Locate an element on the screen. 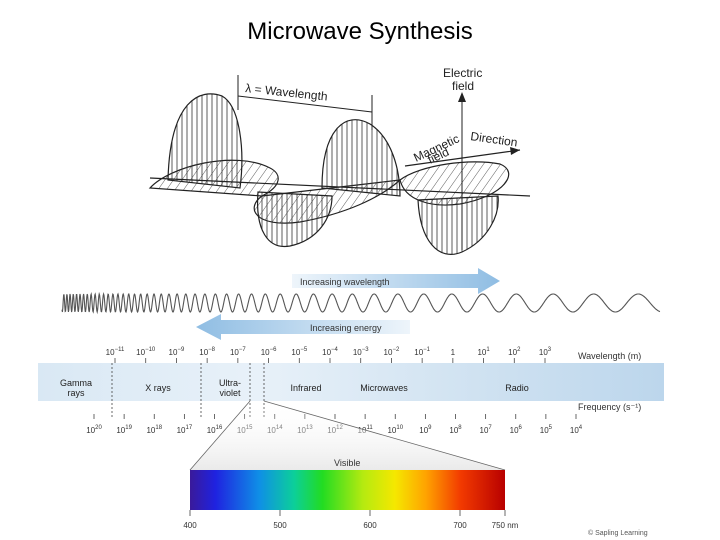 This screenshot has height=540, width=720. wavelength-tick-label: 10⁻⁷ is located at coordinates (238, 352).